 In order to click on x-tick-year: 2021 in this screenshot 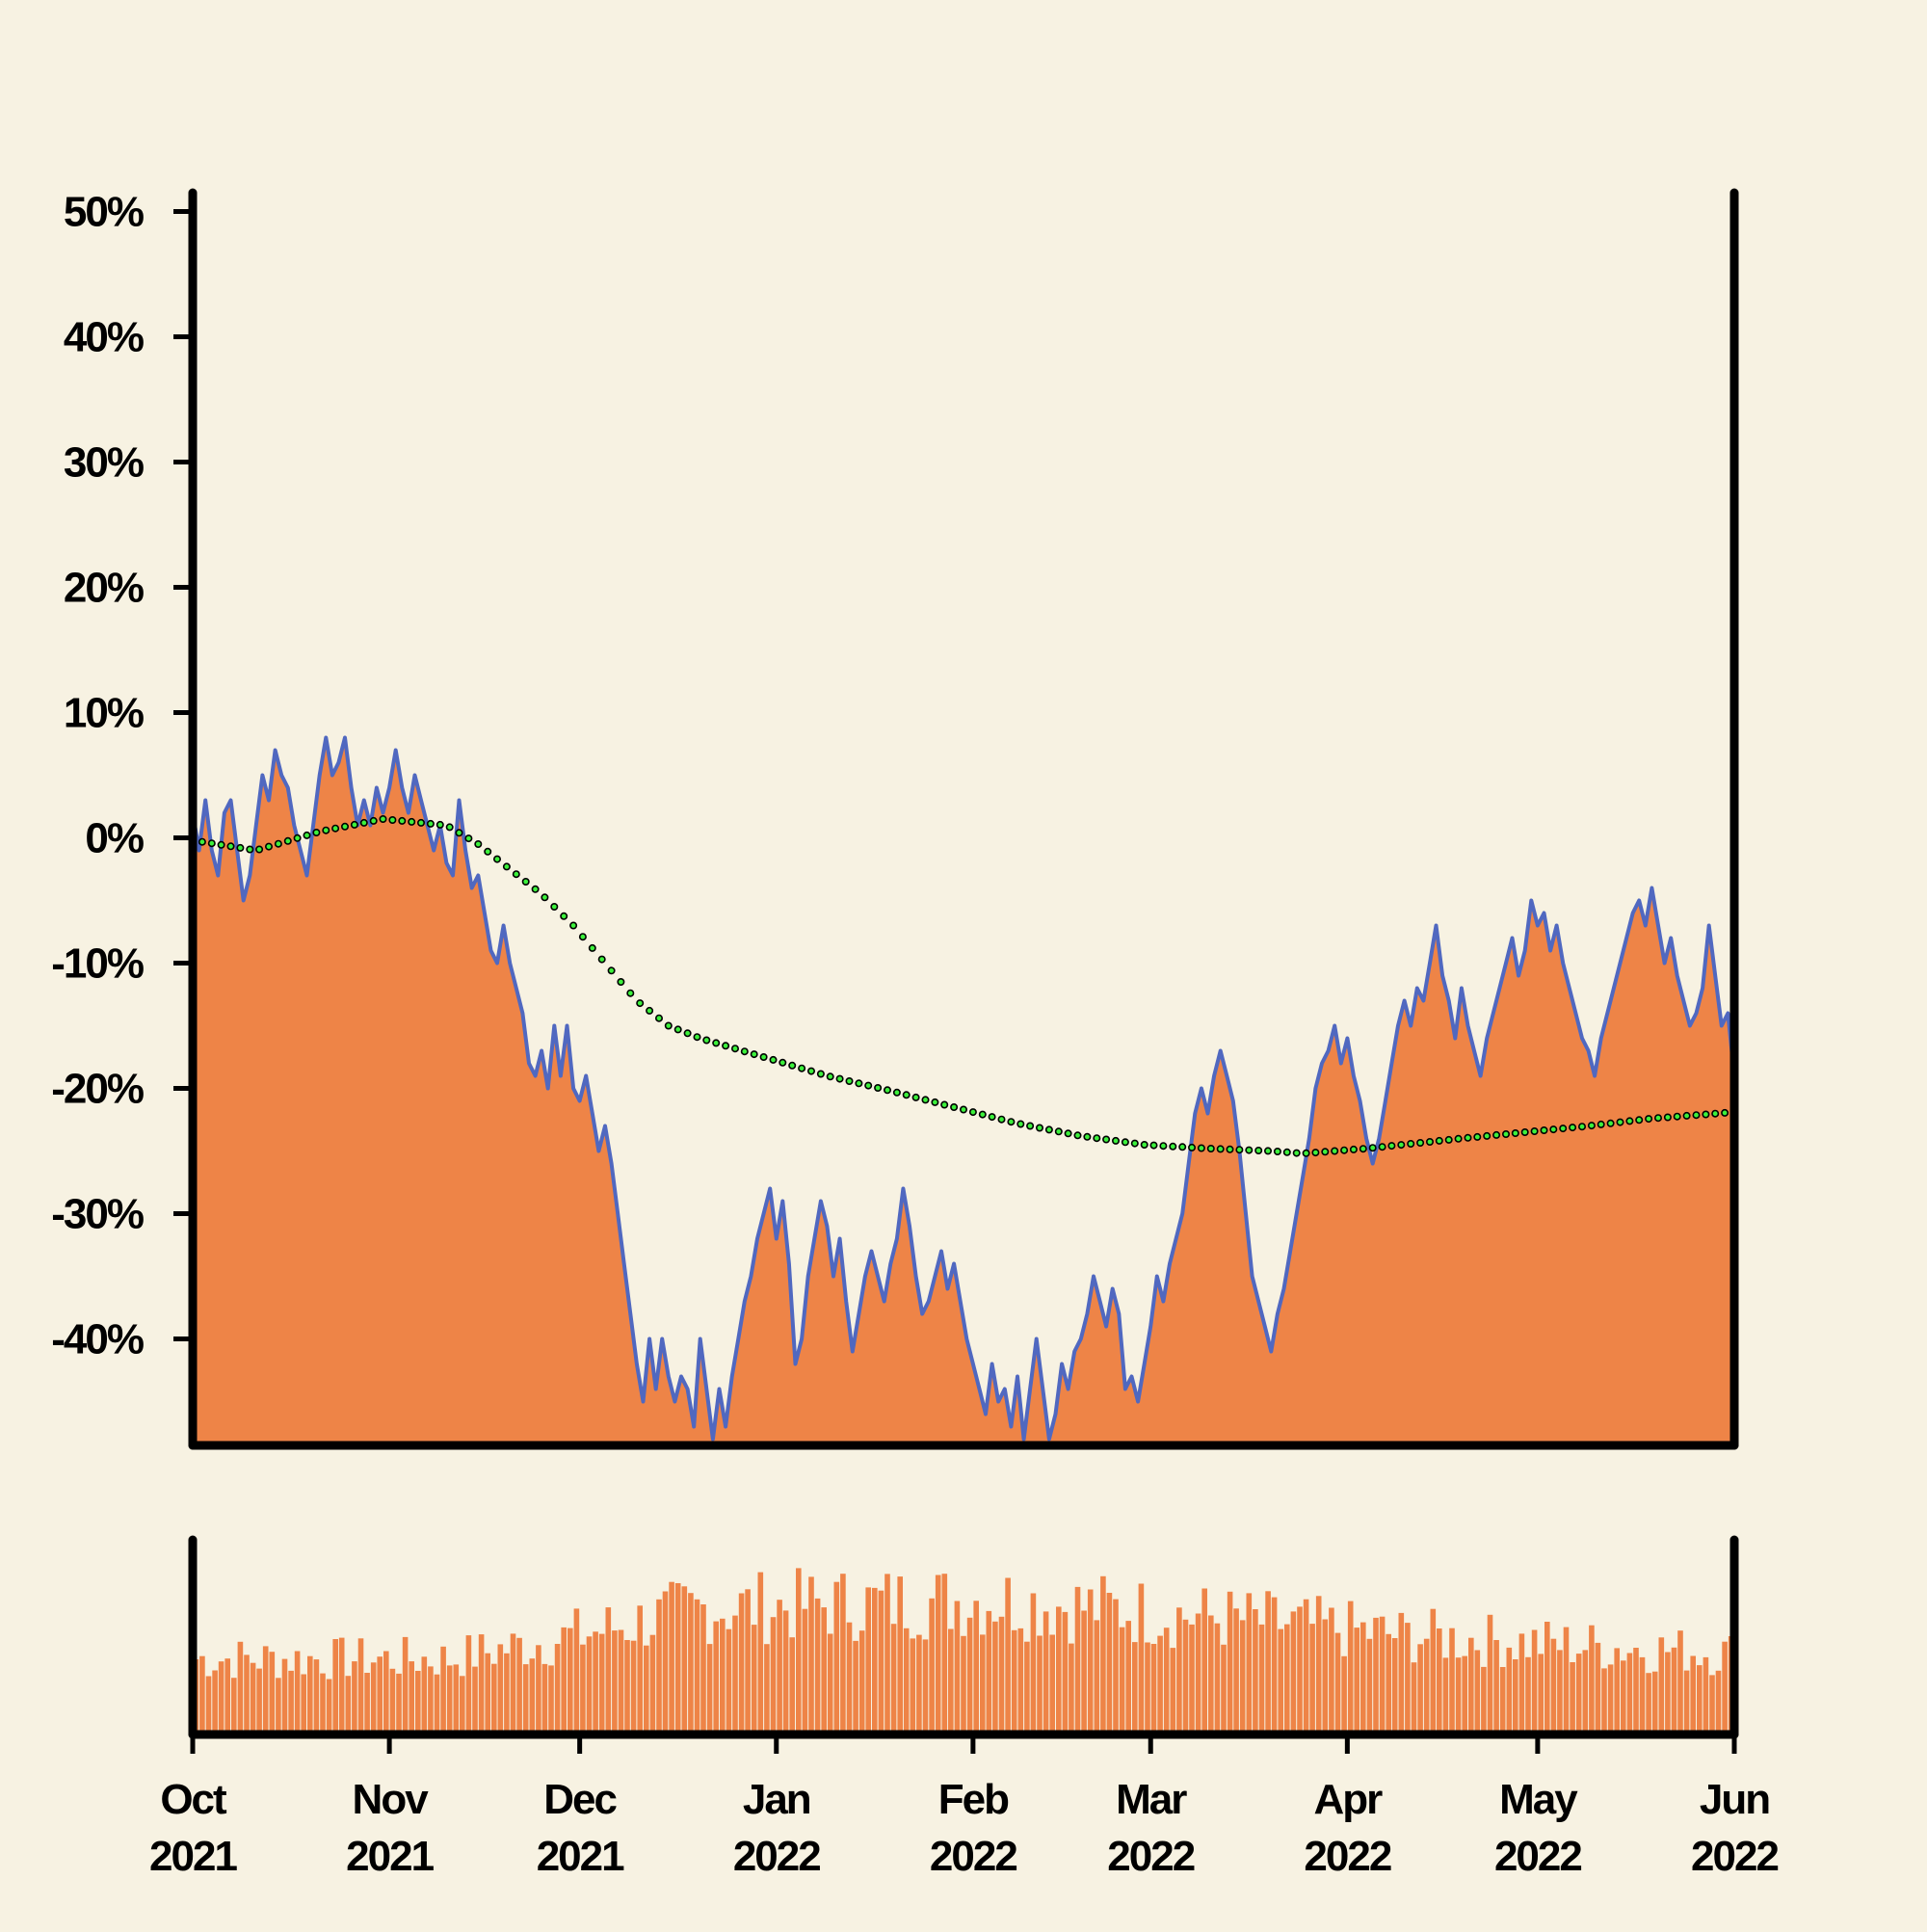, I will do `click(193, 1856)`.